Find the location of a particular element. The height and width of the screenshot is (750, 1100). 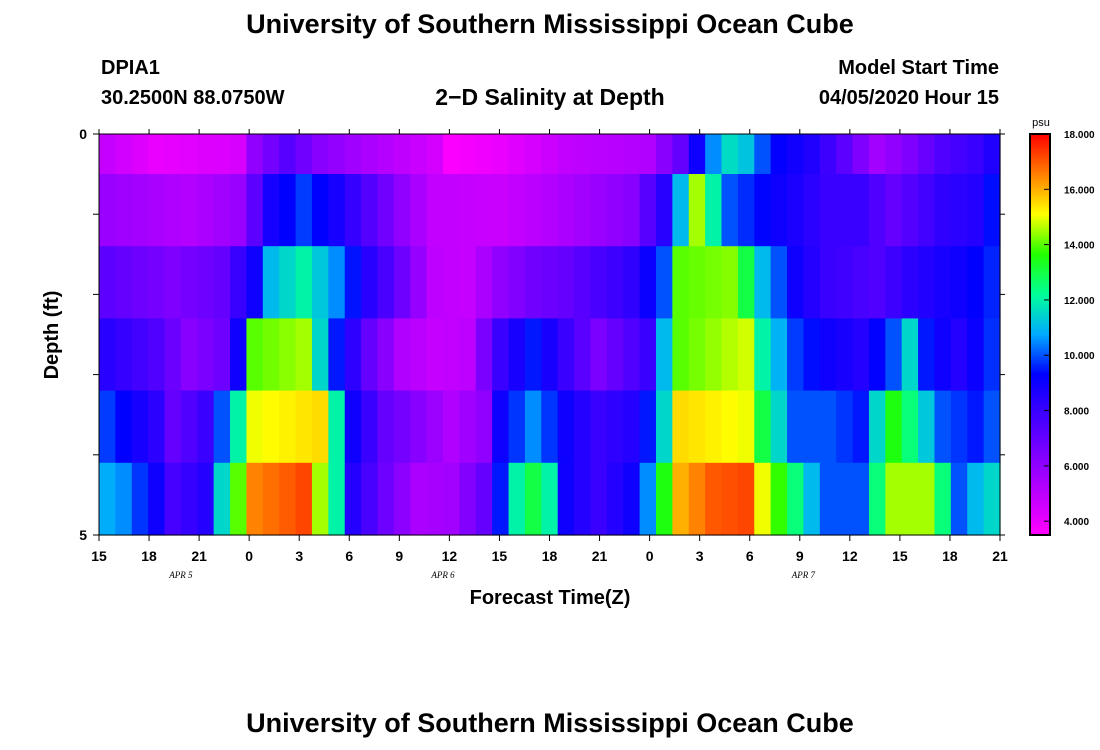

x-tick-label: 21 is located at coordinates (199, 556).